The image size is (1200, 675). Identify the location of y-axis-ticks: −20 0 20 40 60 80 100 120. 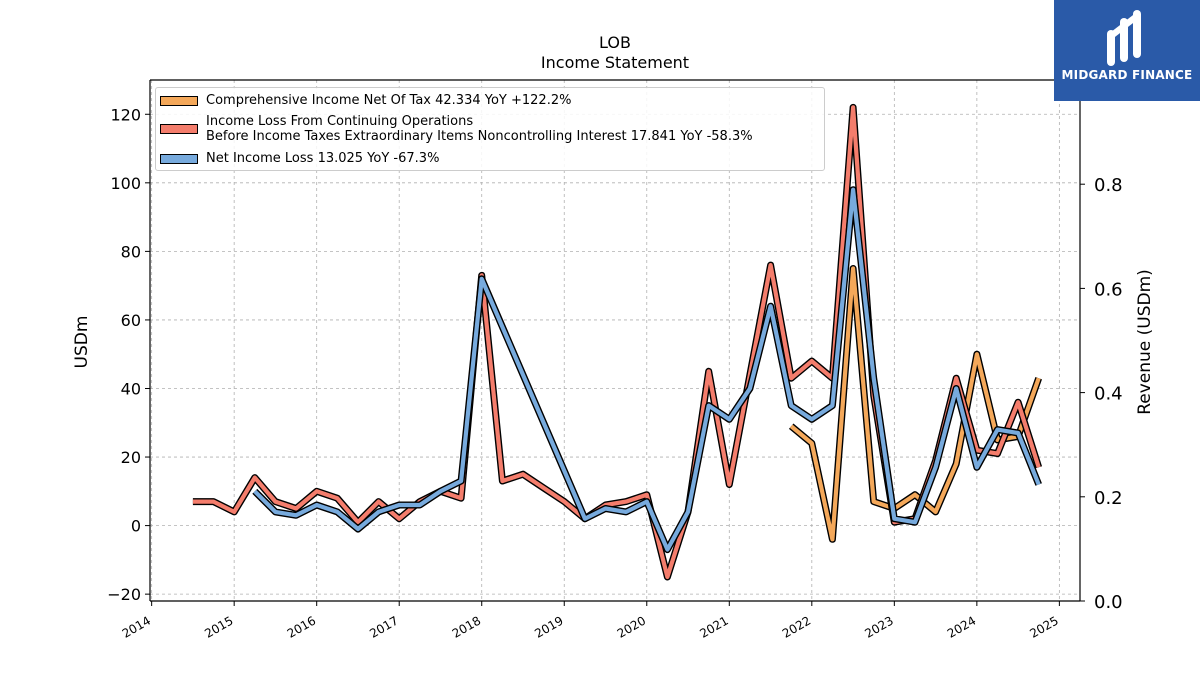
(128, 354).